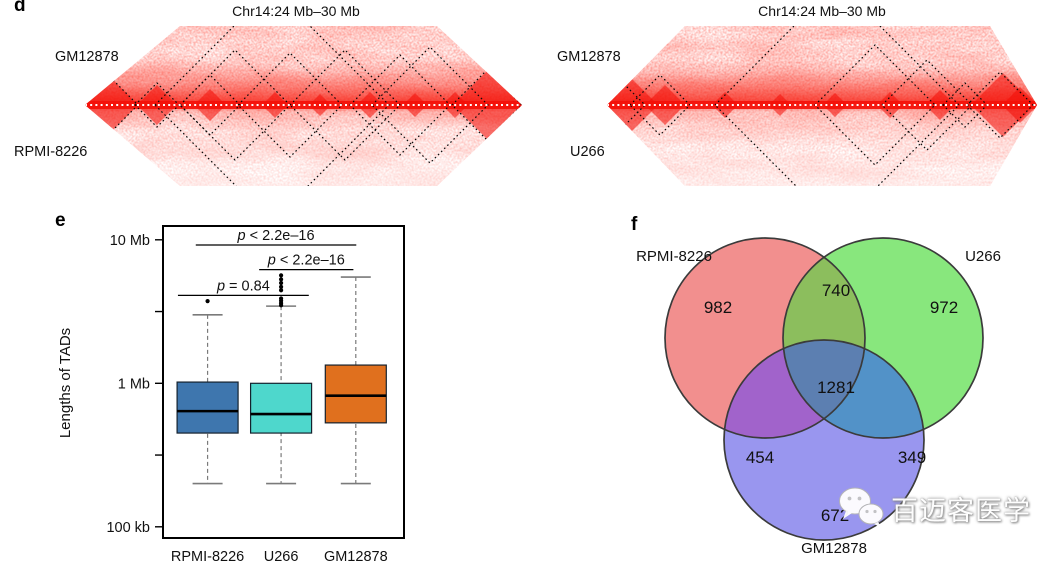 This screenshot has height=568, width=1058. What do you see at coordinates (861, 507) in the screenshot?
I see `wechat-icon` at bounding box center [861, 507].